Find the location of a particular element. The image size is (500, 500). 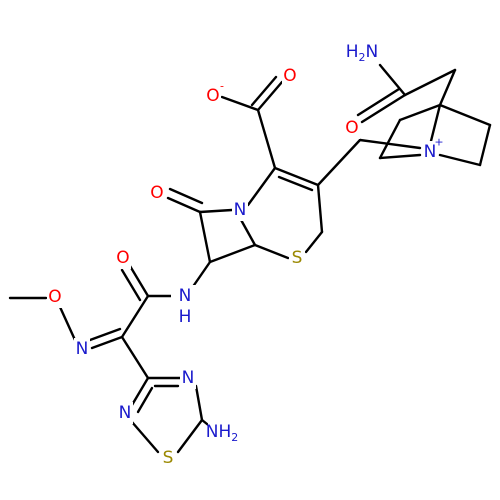

charge: + is located at coordinates (438, 142).